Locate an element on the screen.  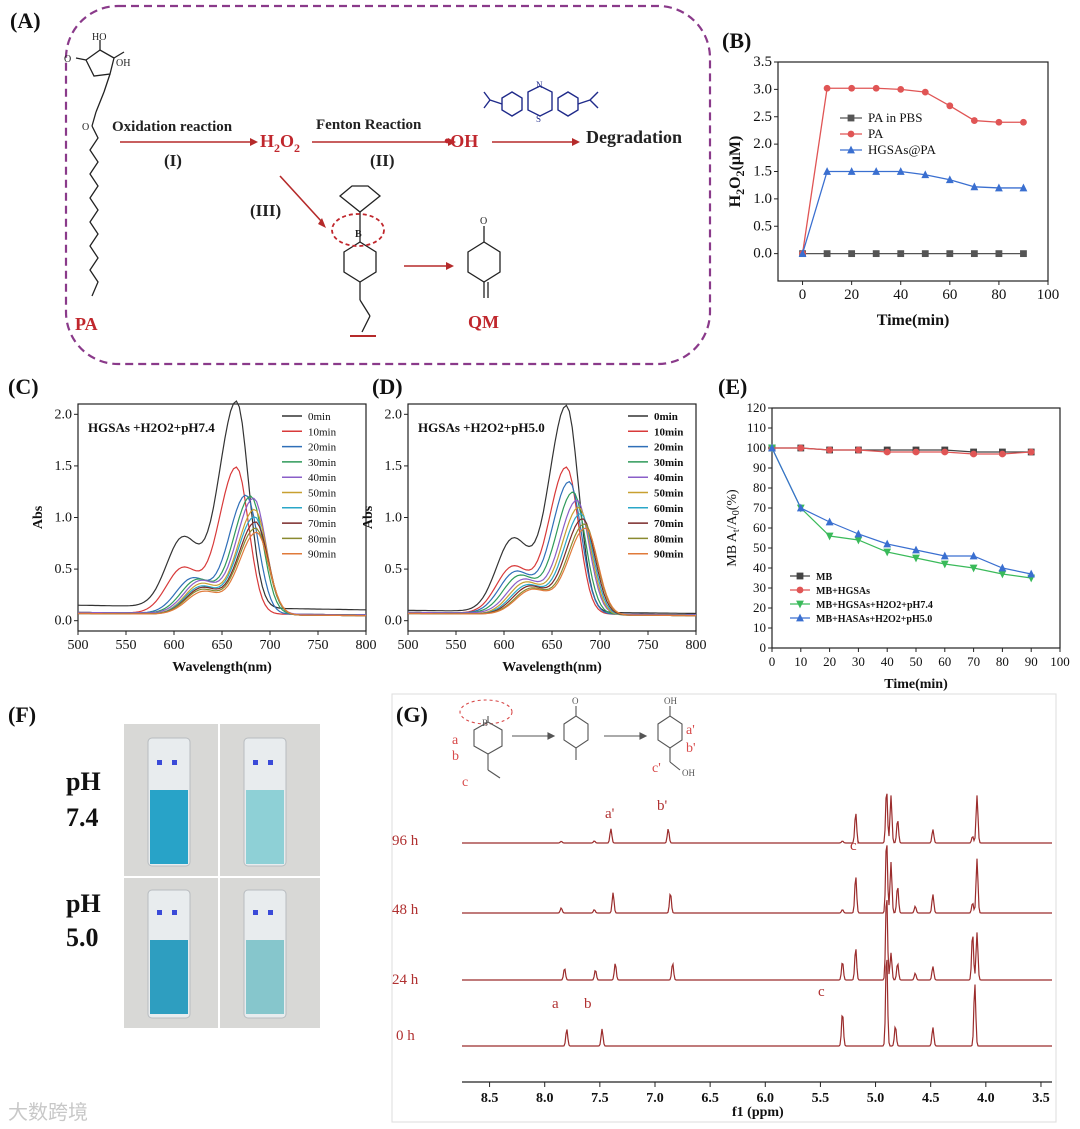
nmr-x-tick-label: 3.5 is located at coordinates (1041, 1098).